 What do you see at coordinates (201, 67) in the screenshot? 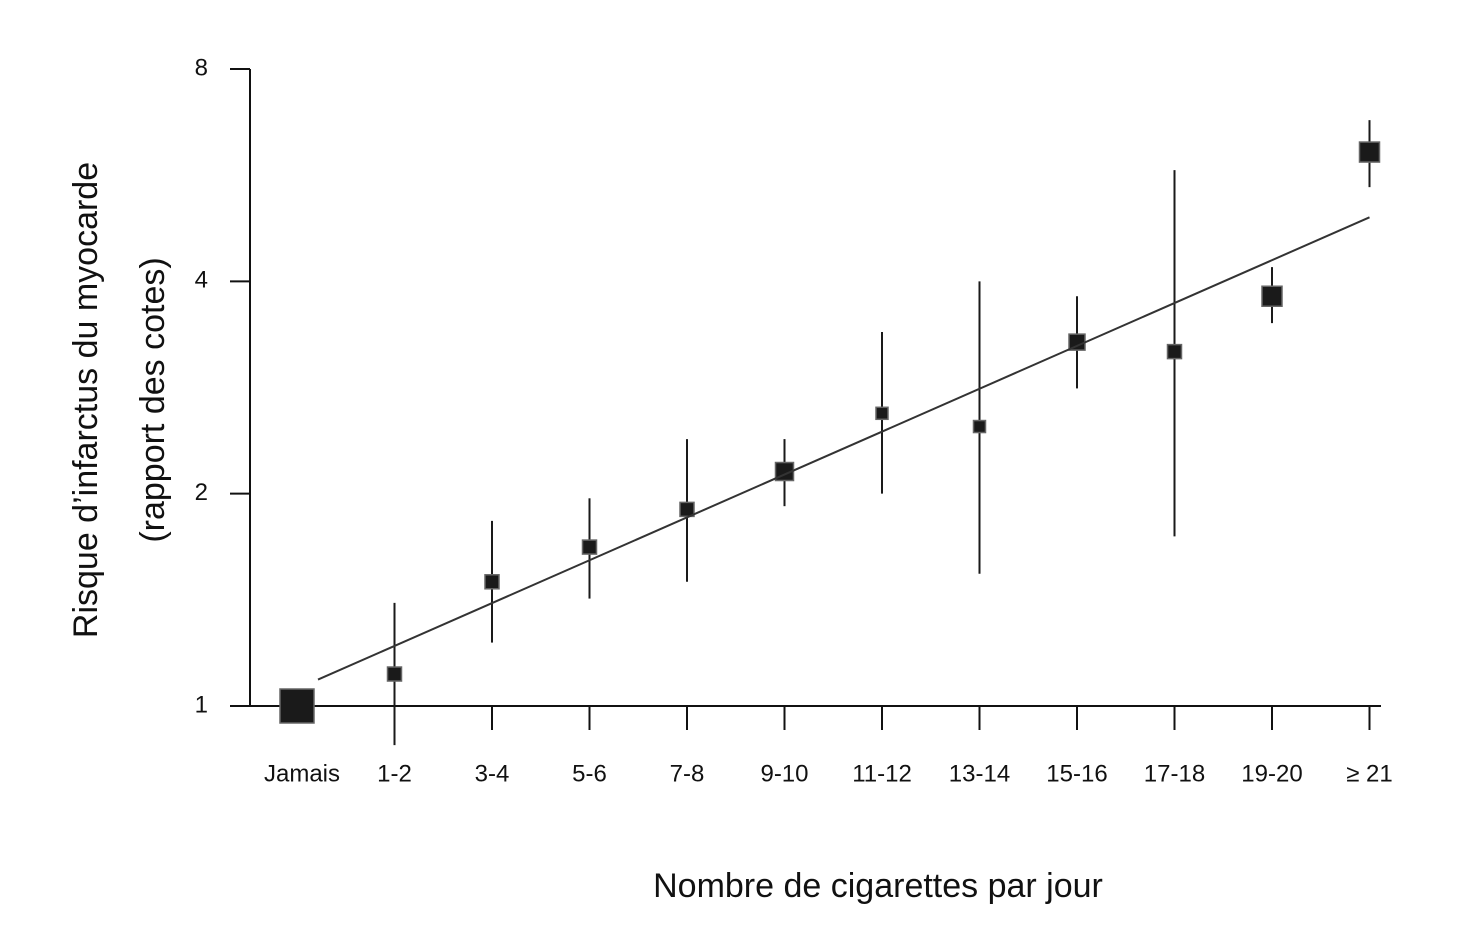
I see `y-tick-label: 8` at bounding box center [201, 67].